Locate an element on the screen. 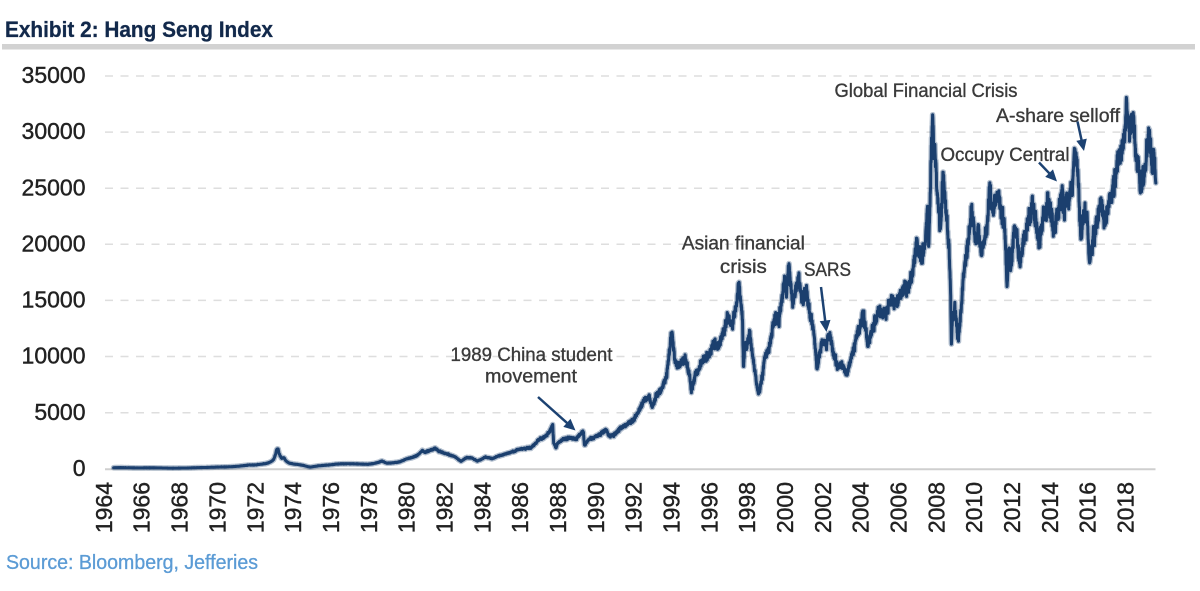 The width and height of the screenshot is (1200, 591). svg-text: 1968 is located at coordinates (180, 507).